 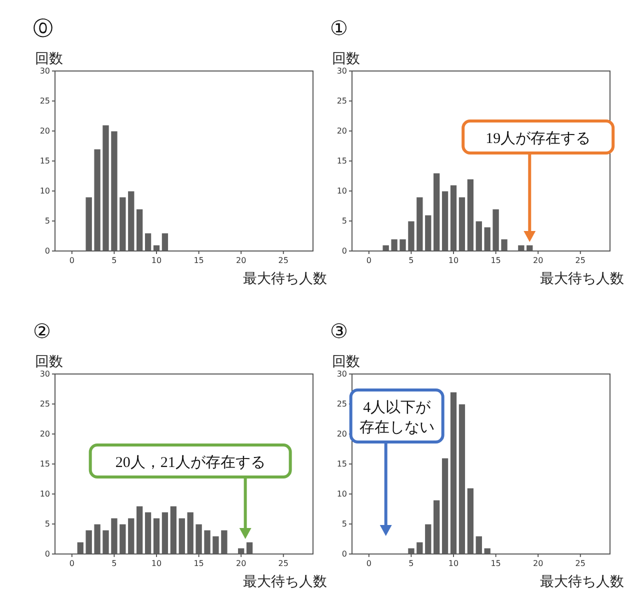 I want to click on chart-title: ⓪, so click(x=43, y=28).